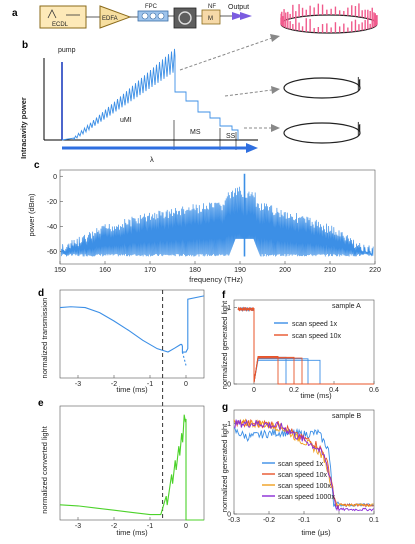 This screenshot has height=544, width=415. I want to click on b-intracavity-trace, so click(150, 94).